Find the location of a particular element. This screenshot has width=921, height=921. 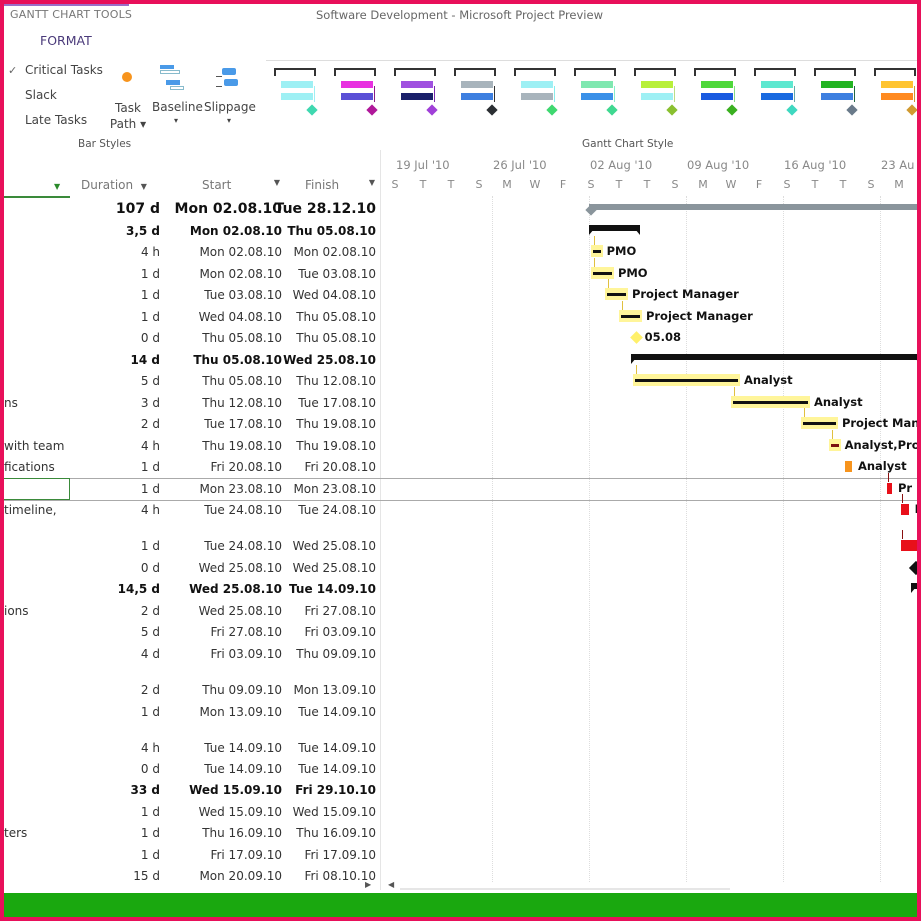

scroll-left-button: ◀ is located at coordinates (391, 884).